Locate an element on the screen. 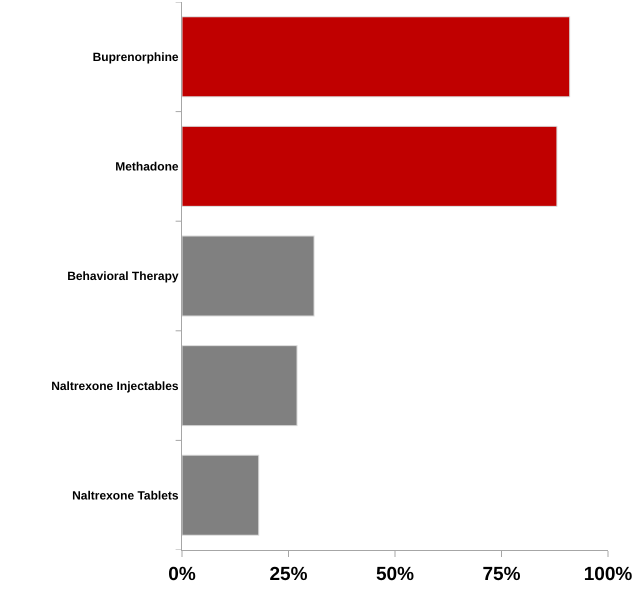 The image size is (639, 594). y-tick-label: Buprenorphine is located at coordinates (135, 57).